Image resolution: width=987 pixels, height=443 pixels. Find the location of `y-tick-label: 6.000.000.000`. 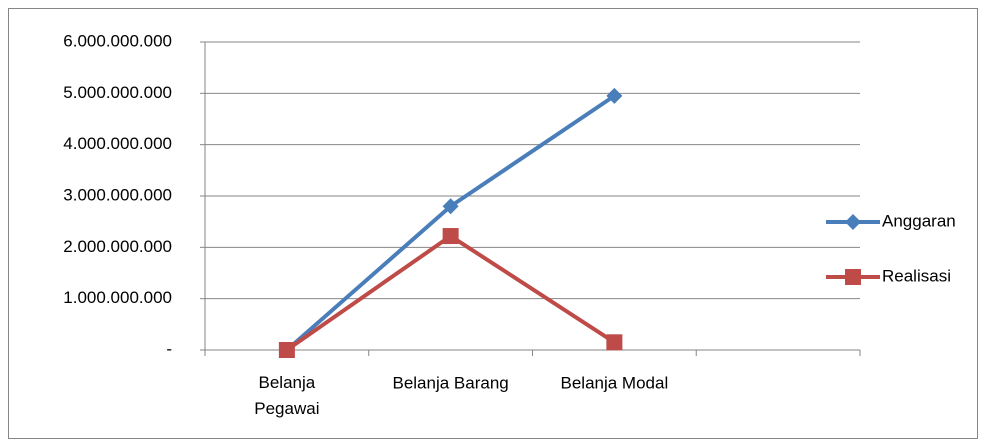

y-tick-label: 6.000.000.000 is located at coordinates (117, 40).